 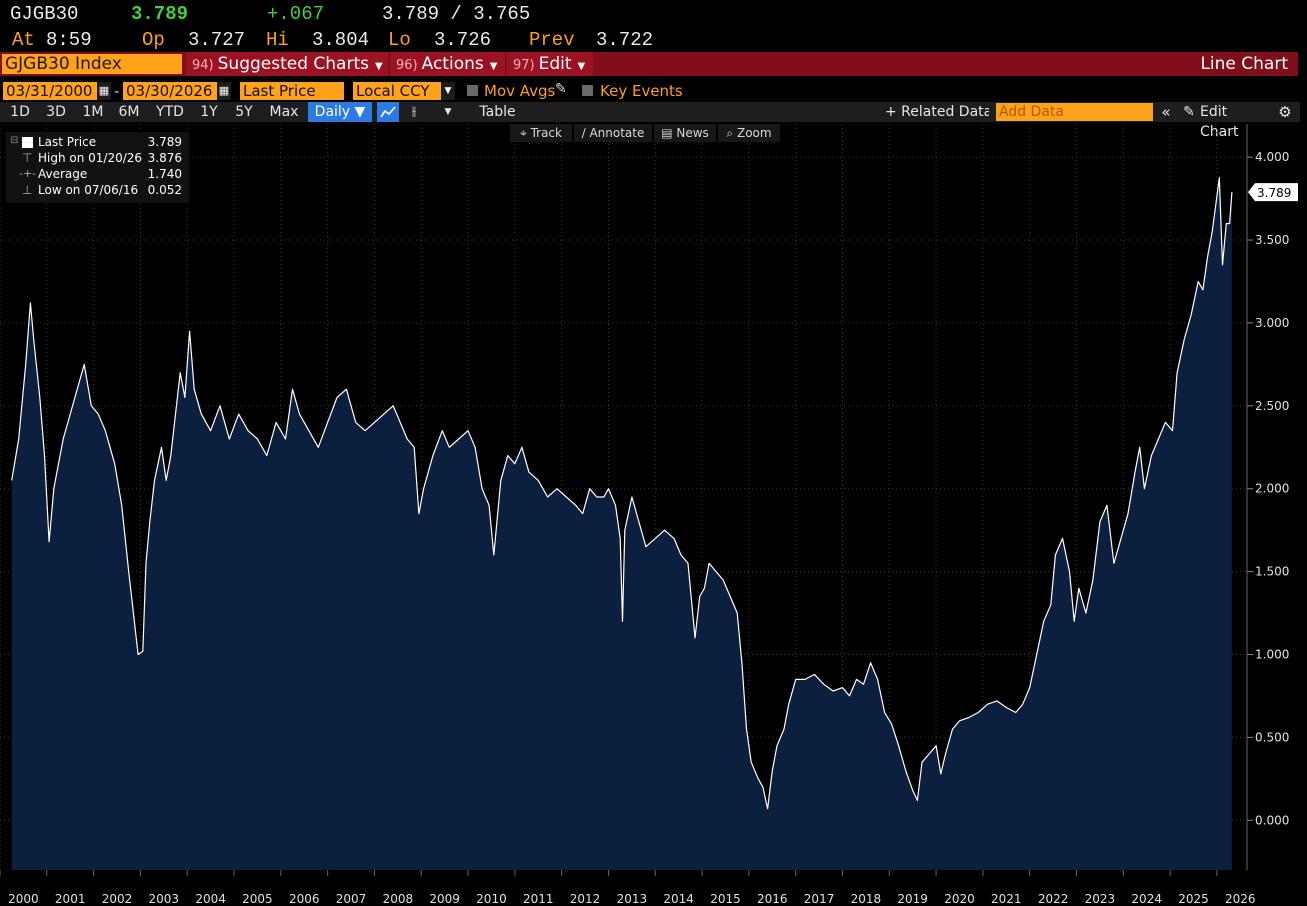 I want to click on y-tick-label: 0.000, so click(x=1272, y=820).